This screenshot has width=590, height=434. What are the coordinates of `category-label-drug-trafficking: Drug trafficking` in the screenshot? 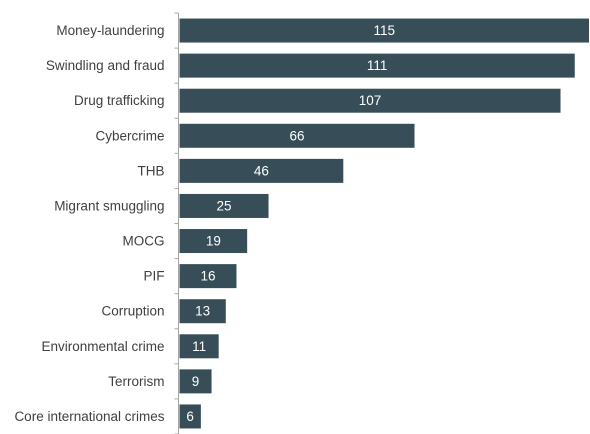 It's located at (119, 100).